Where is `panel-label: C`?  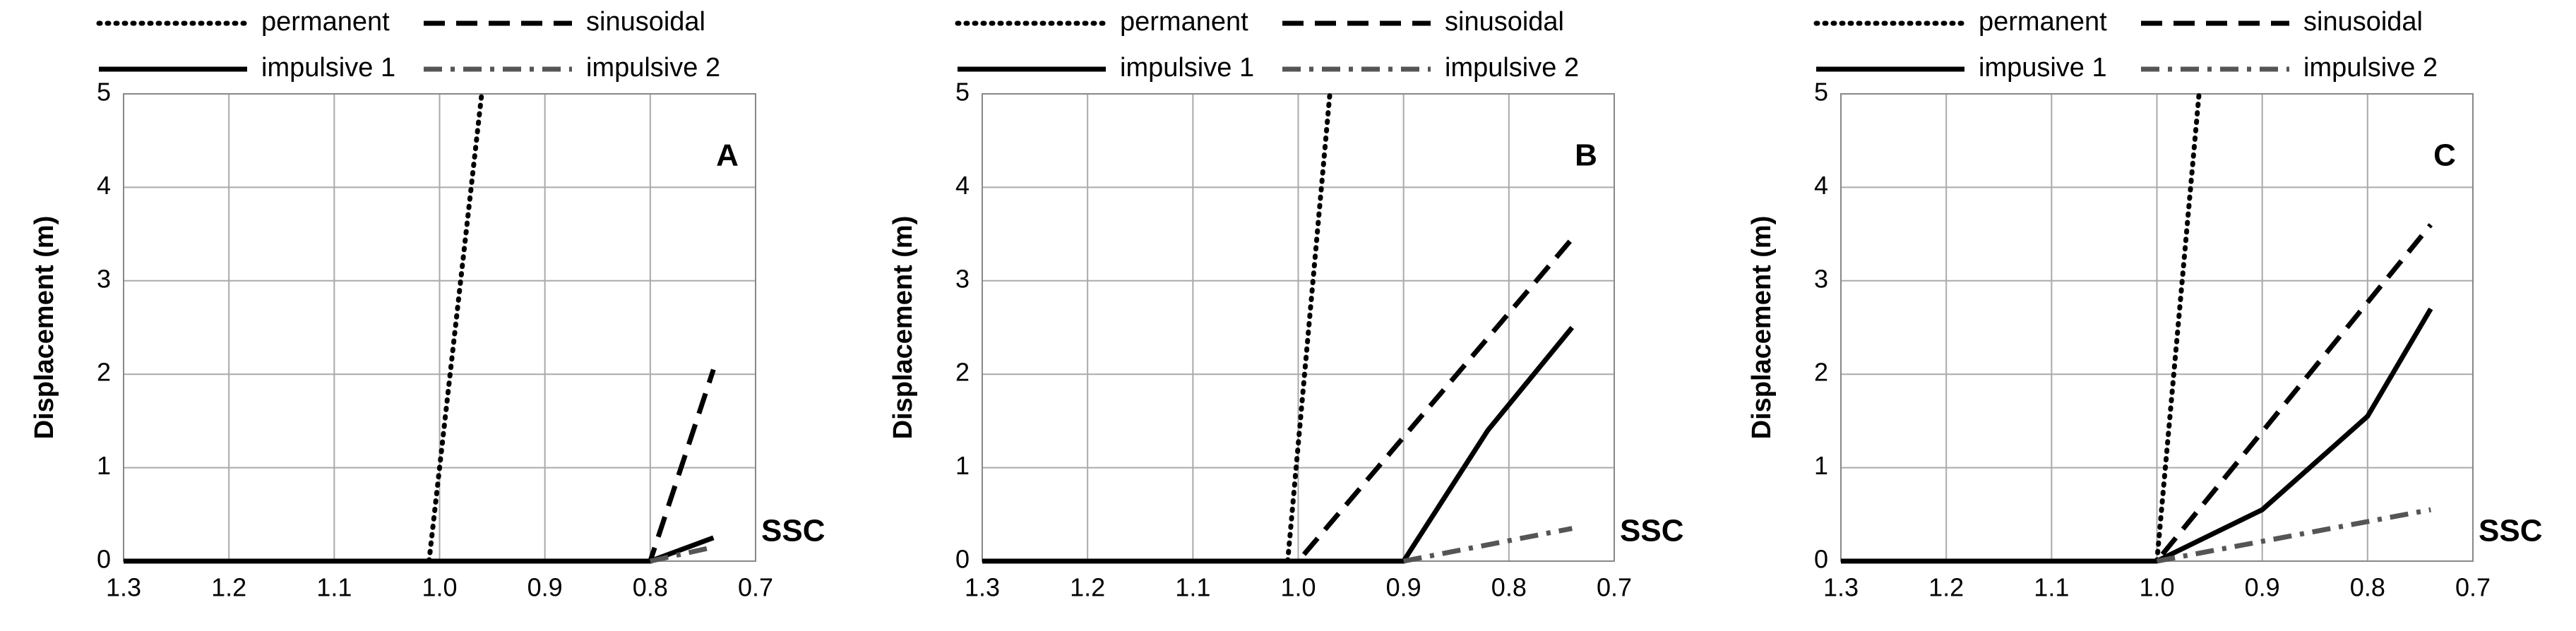
panel-label: C is located at coordinates (2444, 155).